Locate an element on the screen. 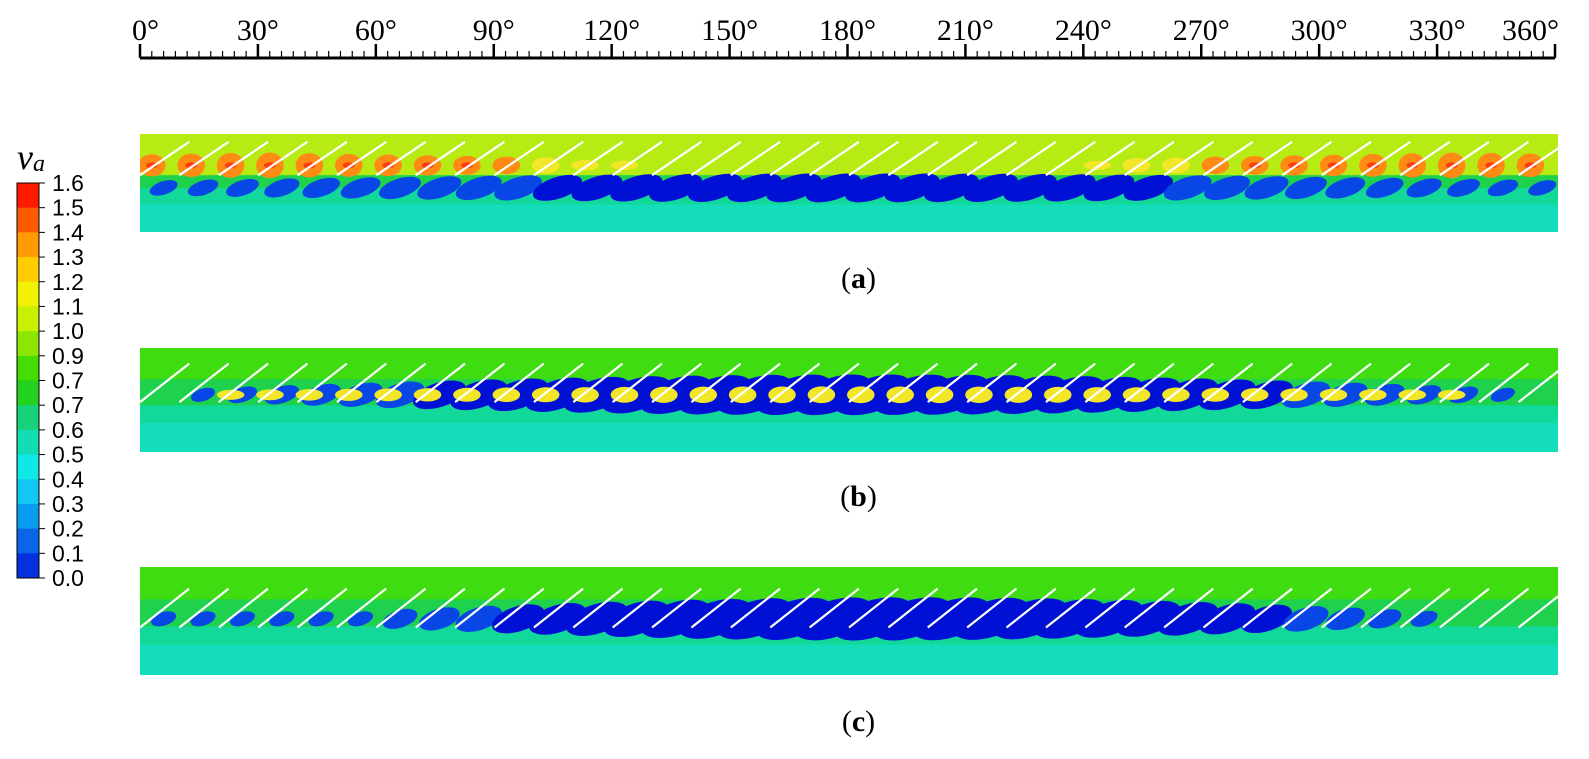  colorbar-label: 0.7 is located at coordinates (68, 381).